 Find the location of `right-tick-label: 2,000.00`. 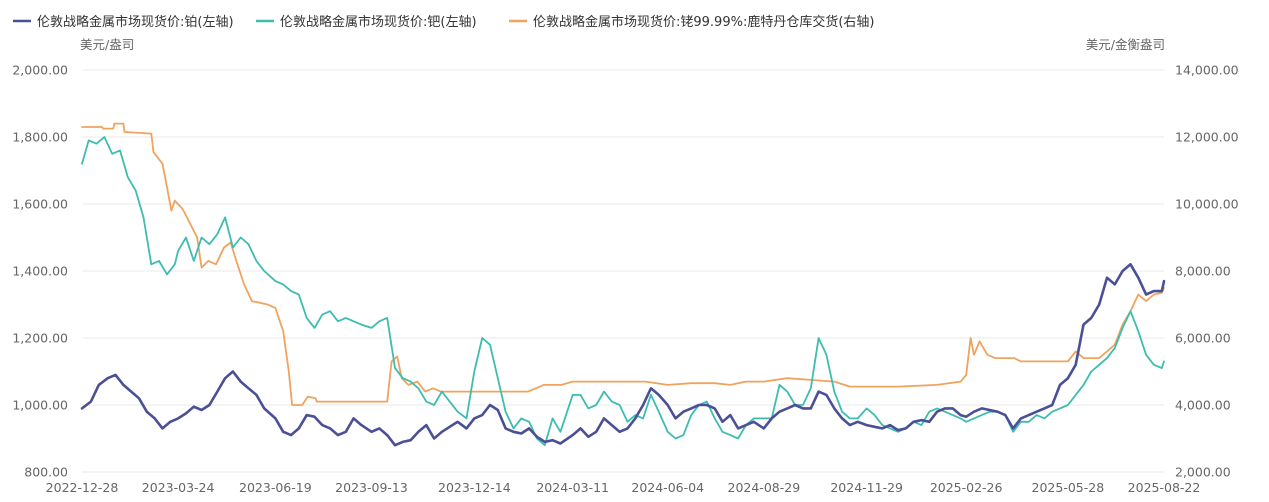

right-tick-label: 2,000.00 is located at coordinates (1203, 472).